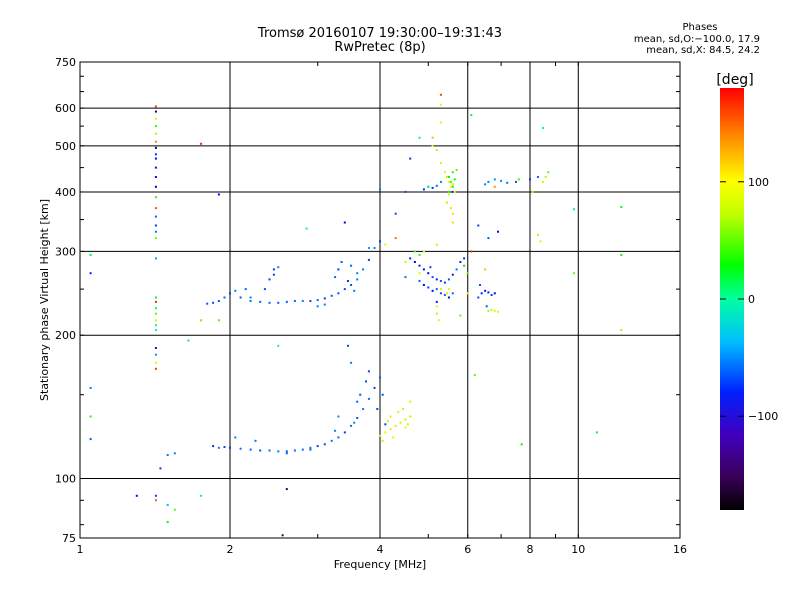 The height and width of the screenshot is (600, 800). I want to click on x-tick-label: 16, so click(680, 549).